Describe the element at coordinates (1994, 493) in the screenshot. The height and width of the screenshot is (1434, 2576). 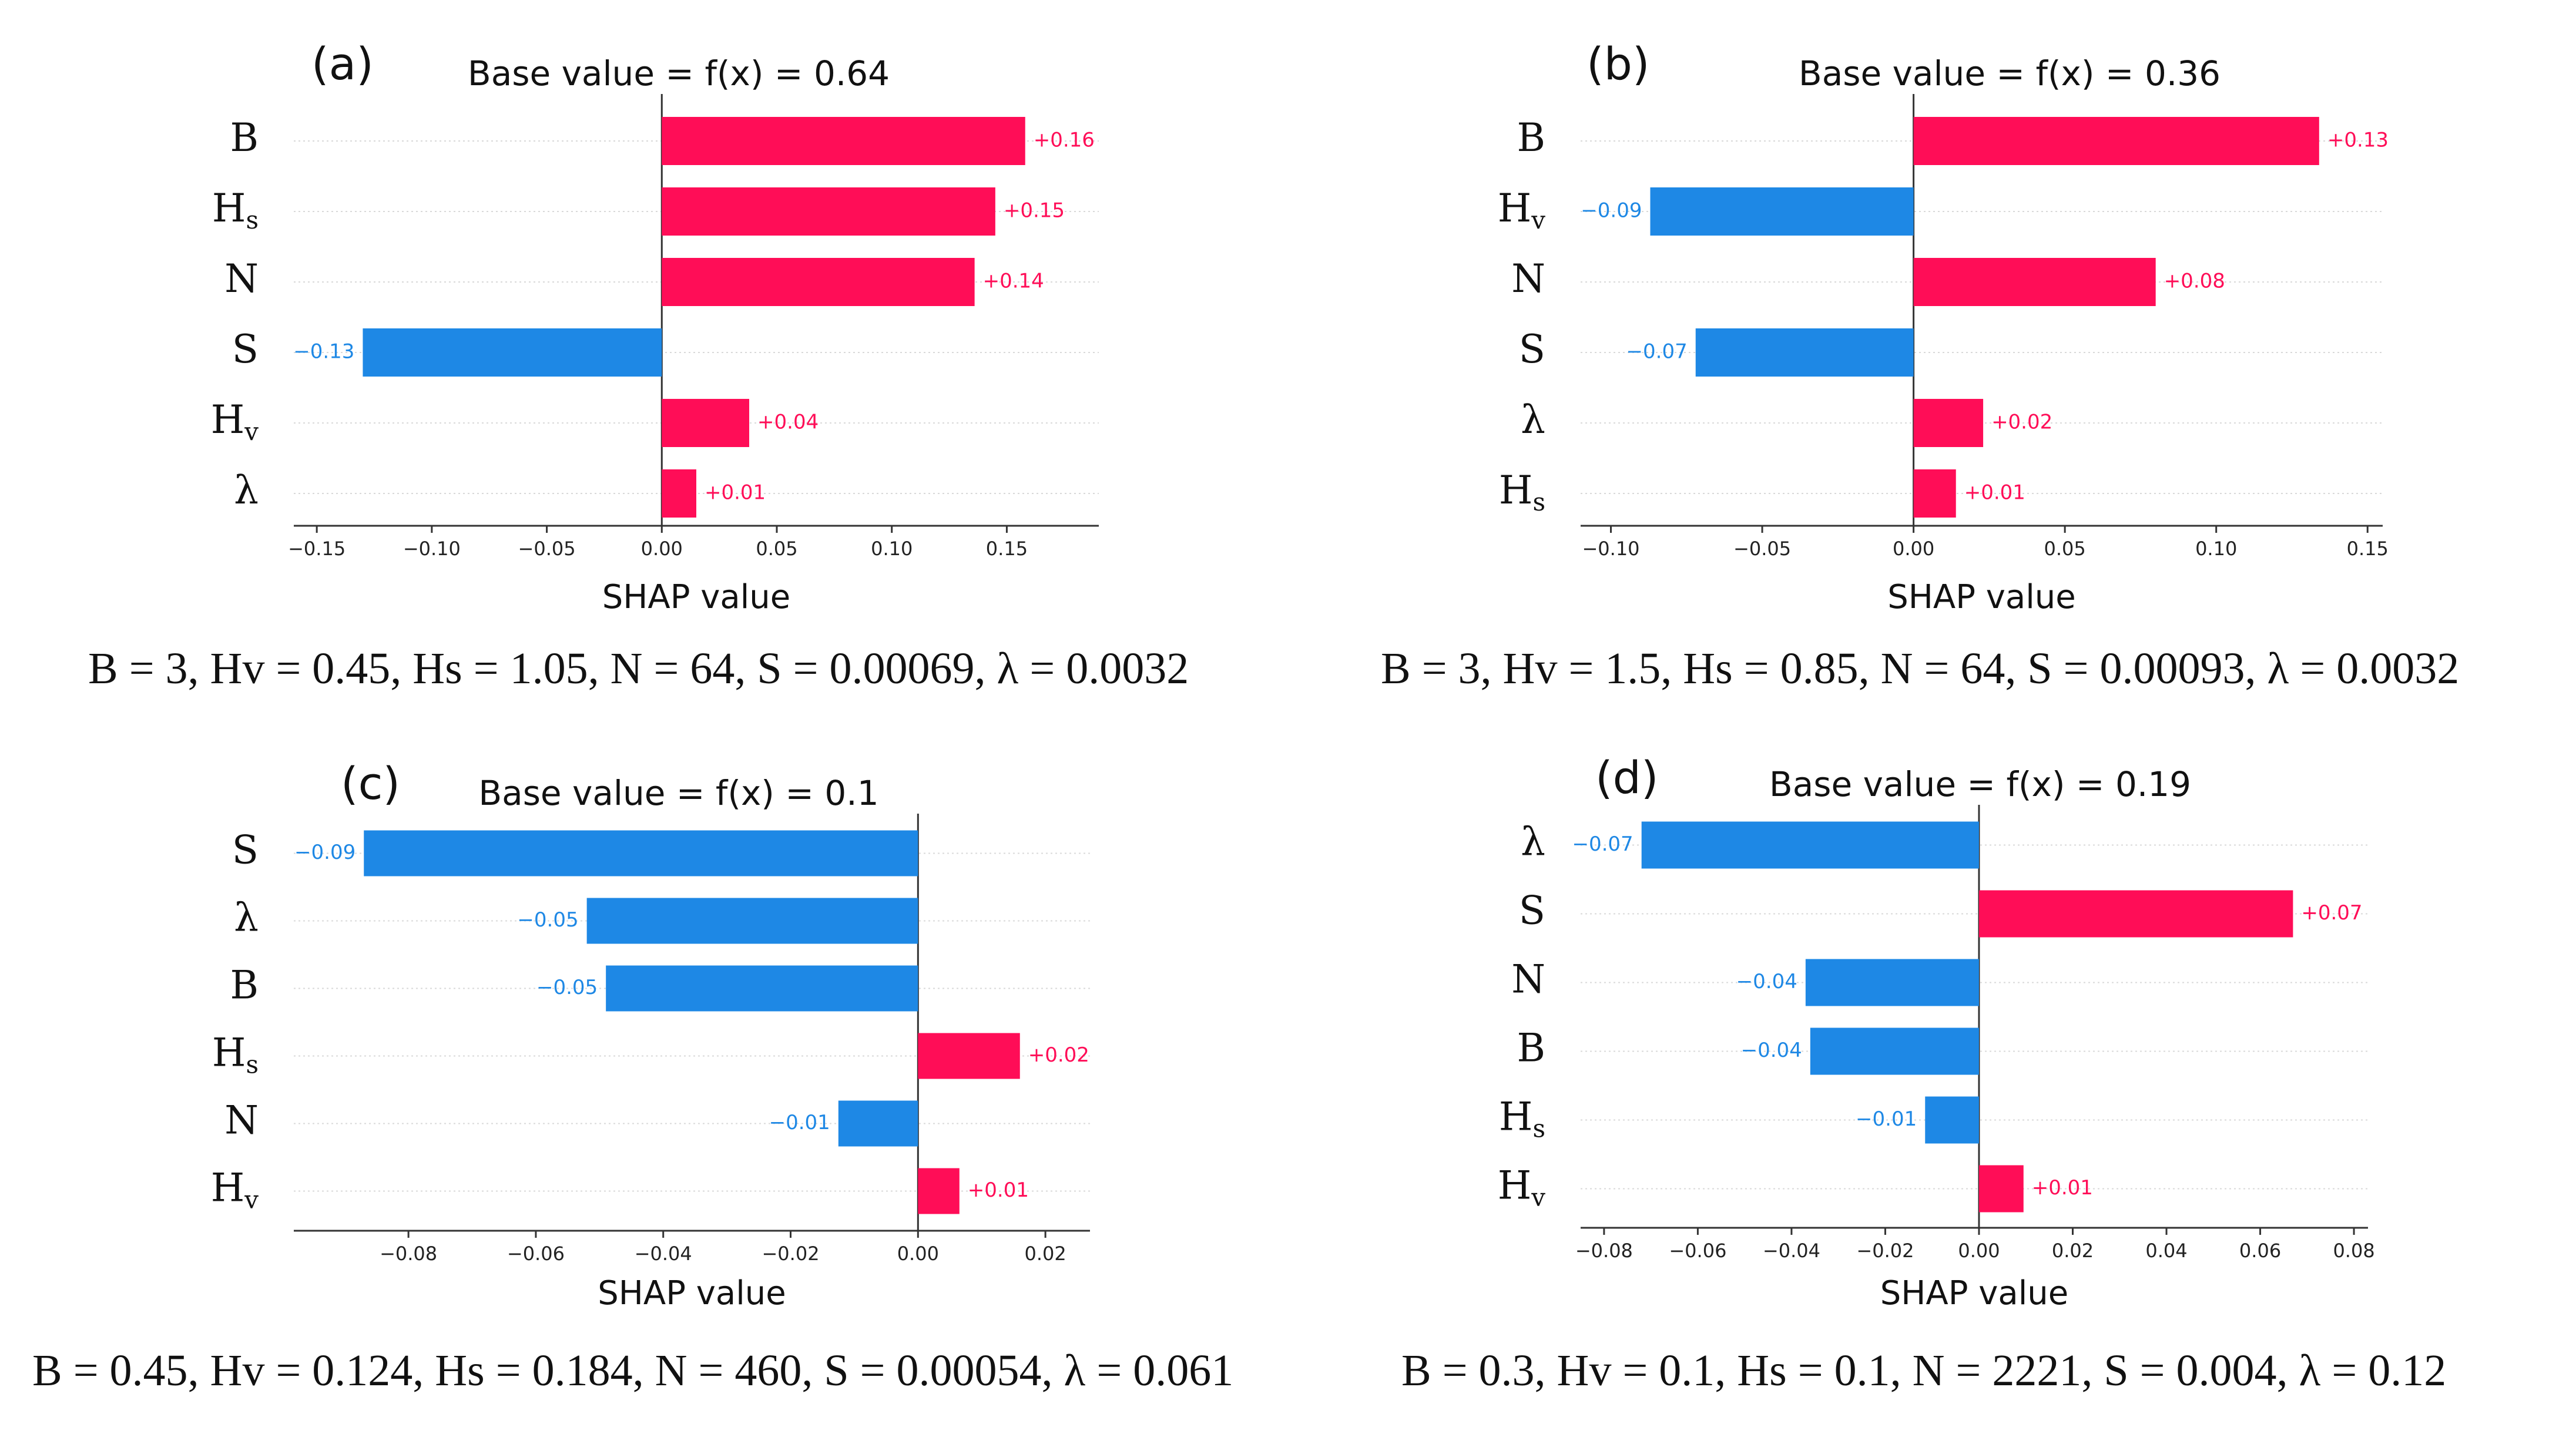
I see `value-label-b-5: +0.01` at that location.